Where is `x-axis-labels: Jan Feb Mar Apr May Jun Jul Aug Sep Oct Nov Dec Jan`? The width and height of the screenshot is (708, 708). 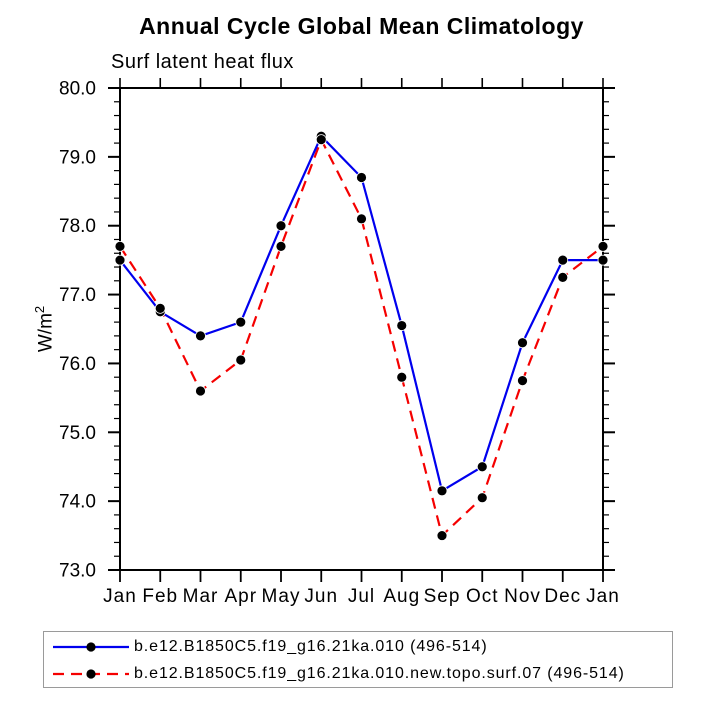
x-axis-labels: Jan Feb Mar Apr May Jun Jul Aug Sep Oct Nov Dec Jan is located at coordinates (361, 596).